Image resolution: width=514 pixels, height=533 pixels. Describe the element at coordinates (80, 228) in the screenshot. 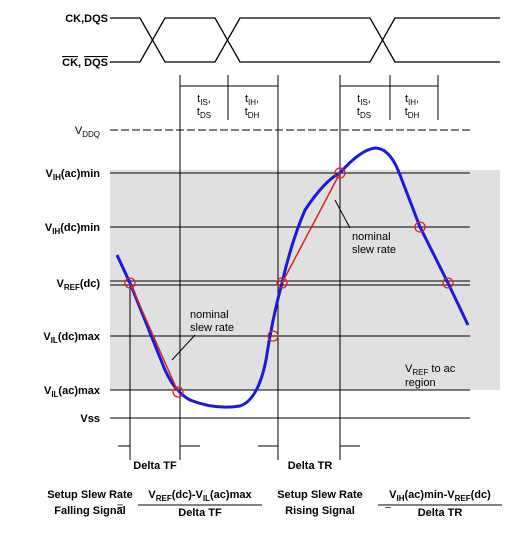

I see `text-part: (dc)min` at that location.